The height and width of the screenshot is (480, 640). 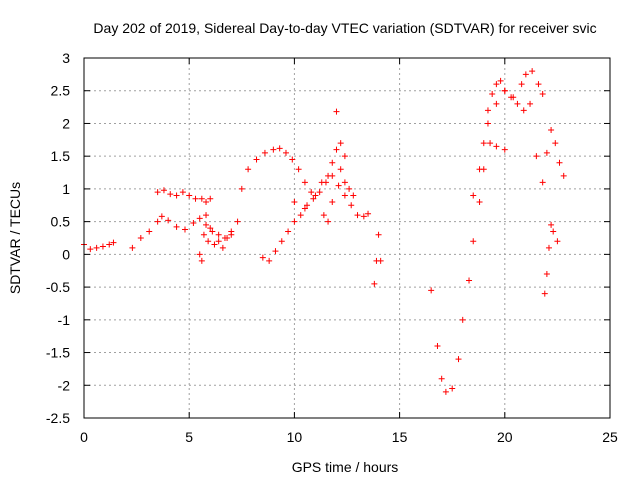 I want to click on series-track-b, so click(x=185, y=232).